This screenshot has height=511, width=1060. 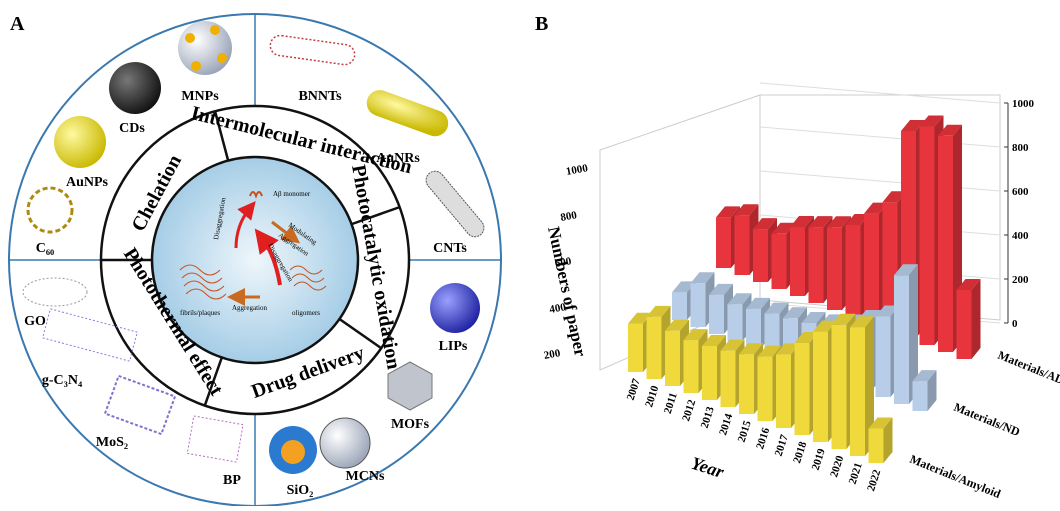 What do you see at coordinates (215, 439) in the screenshot?
I see `bp-icon` at bounding box center [215, 439].